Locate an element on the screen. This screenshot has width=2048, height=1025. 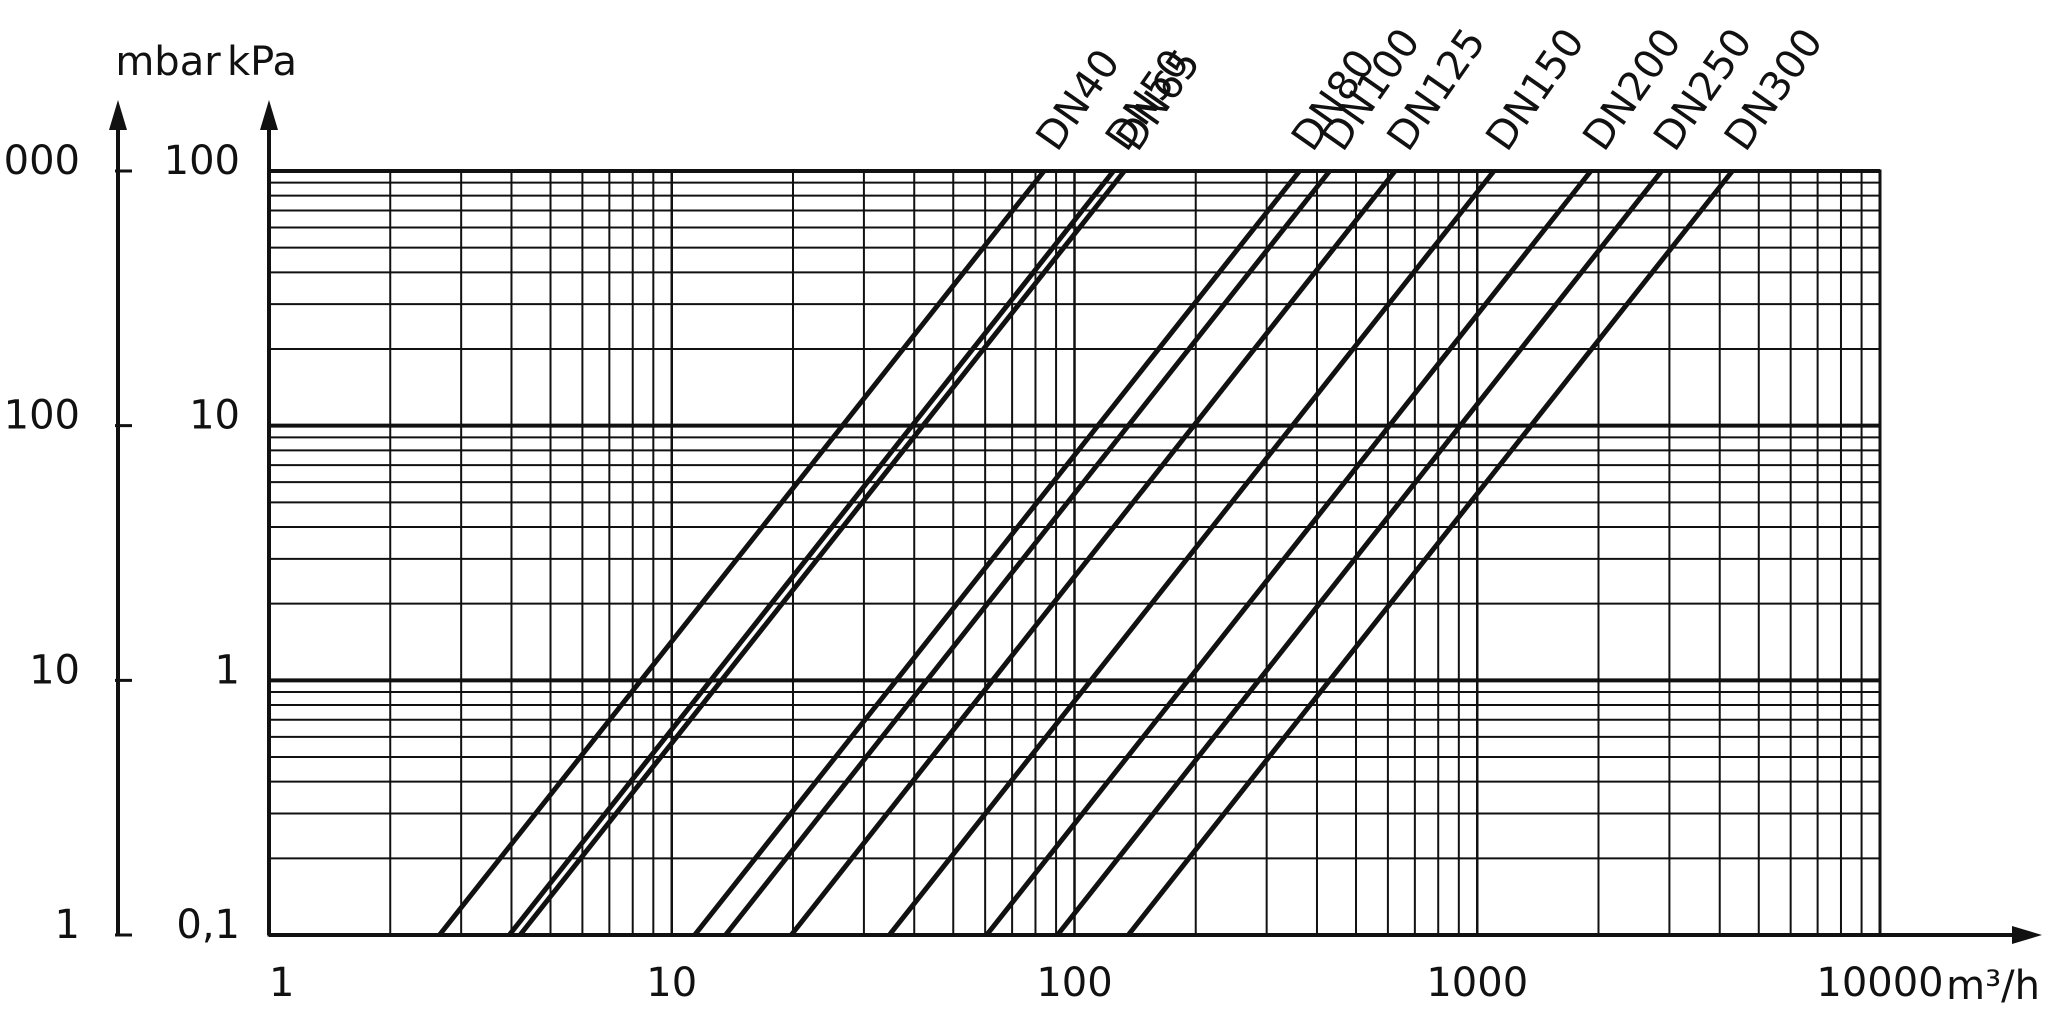
y2-tick-label: 100 is located at coordinates (42, 416).